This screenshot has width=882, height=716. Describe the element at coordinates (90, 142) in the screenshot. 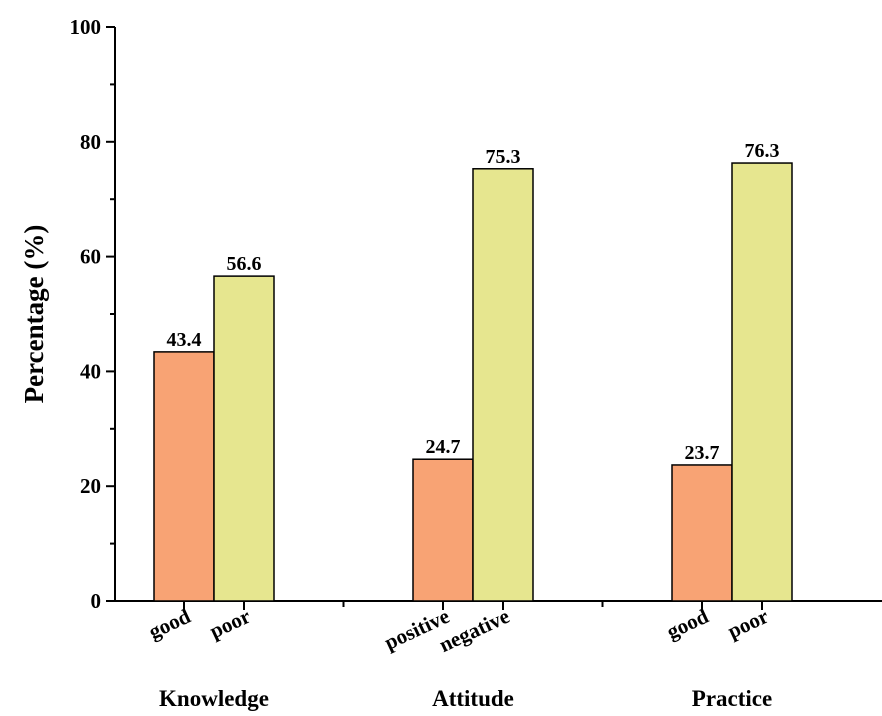

I see `y-tick-label: 80` at that location.